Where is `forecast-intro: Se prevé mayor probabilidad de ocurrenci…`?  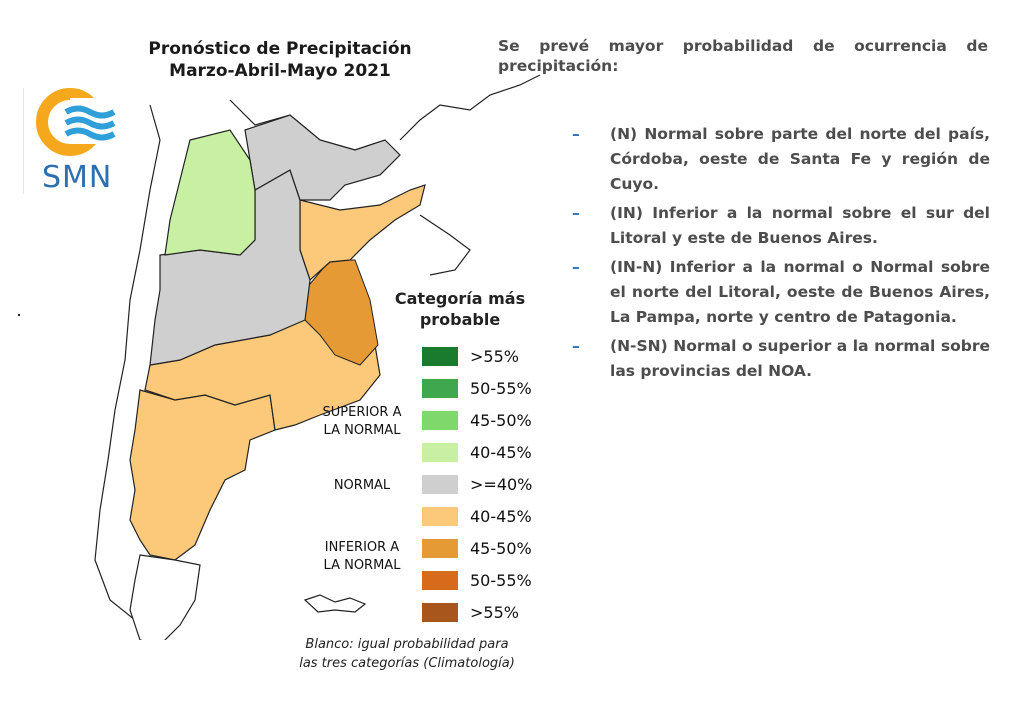 forecast-intro: Se prevé mayor probabilidad de ocurrenci… is located at coordinates (743, 56).